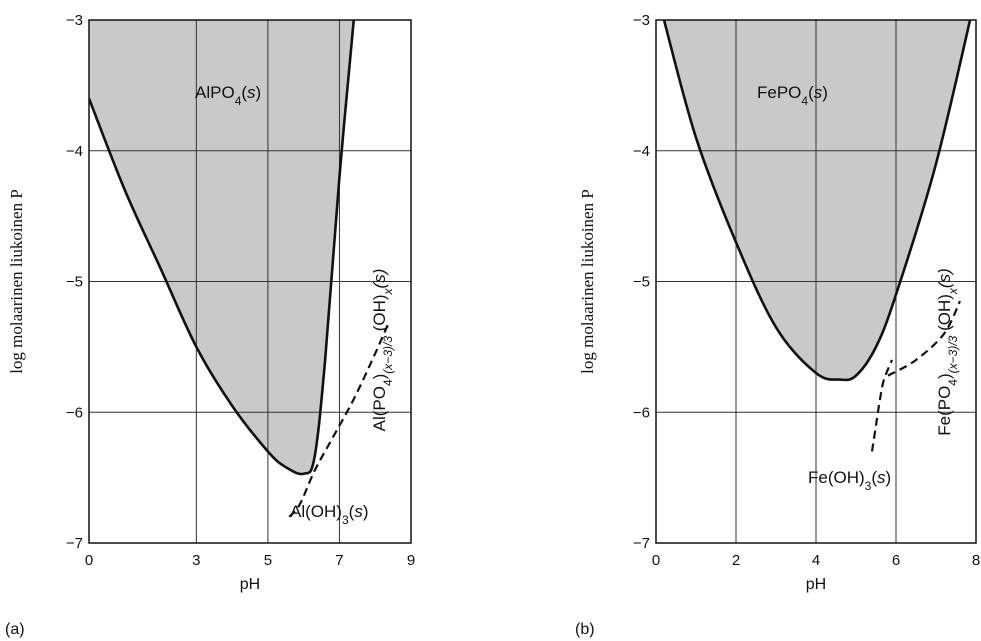 The width and height of the screenshot is (981, 641). Describe the element at coordinates (339, 560) in the screenshot. I see `x-tick-label: 7` at that location.